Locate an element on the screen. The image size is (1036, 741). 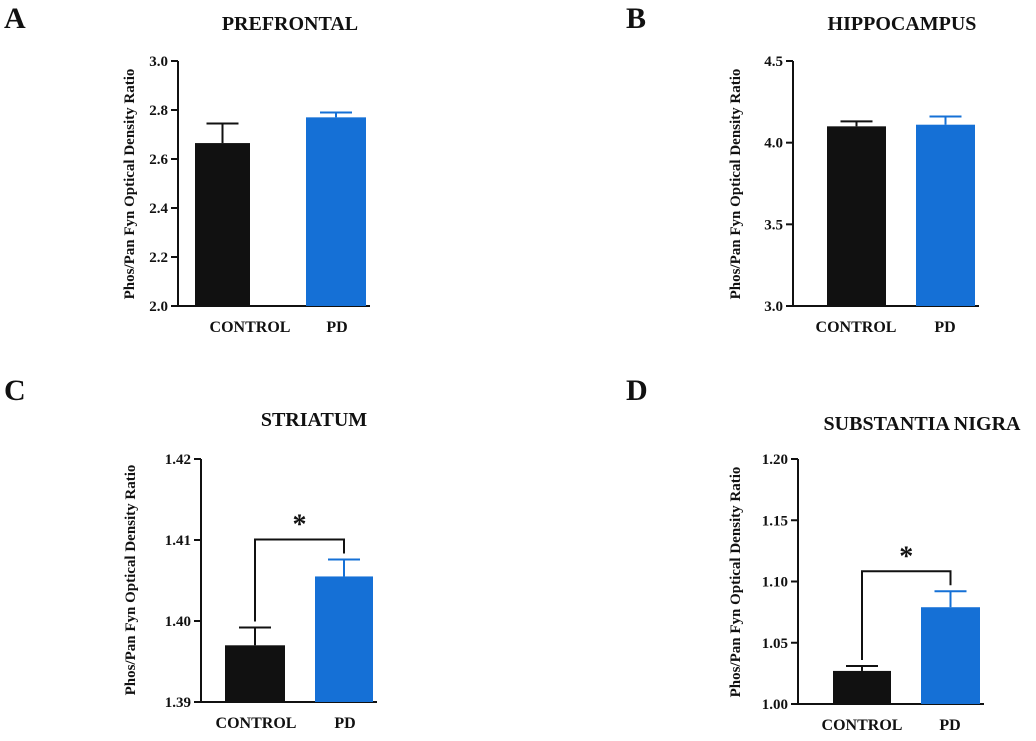
y-tick-label: 1.05 is located at coordinates (775, 644).